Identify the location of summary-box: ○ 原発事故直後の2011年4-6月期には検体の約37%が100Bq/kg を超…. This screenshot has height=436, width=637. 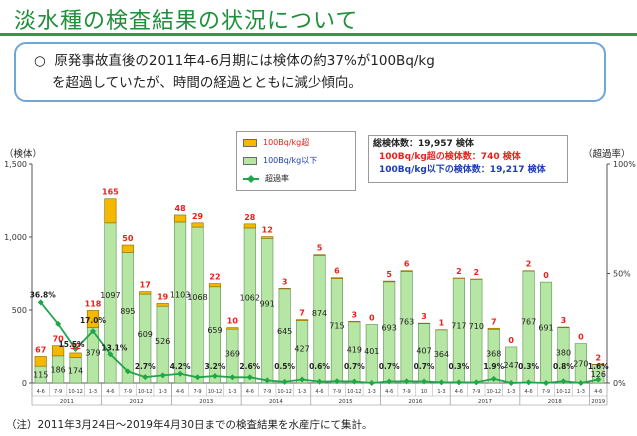
(310, 72).